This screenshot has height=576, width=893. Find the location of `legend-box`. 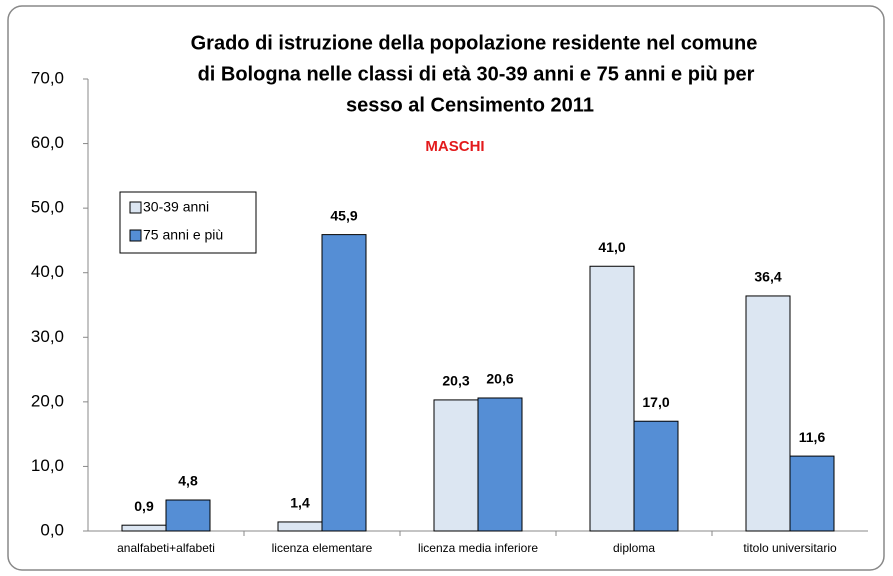

legend-box is located at coordinates (188, 222).